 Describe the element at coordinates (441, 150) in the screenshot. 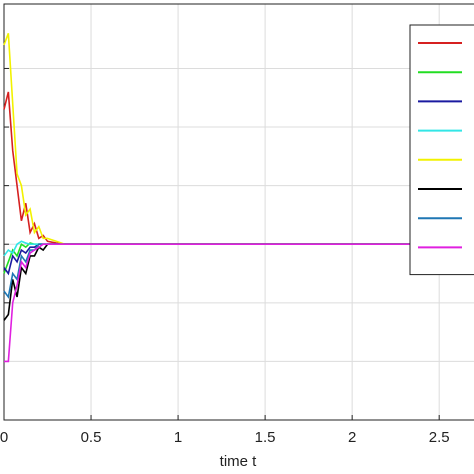

I see `legend-box` at that location.